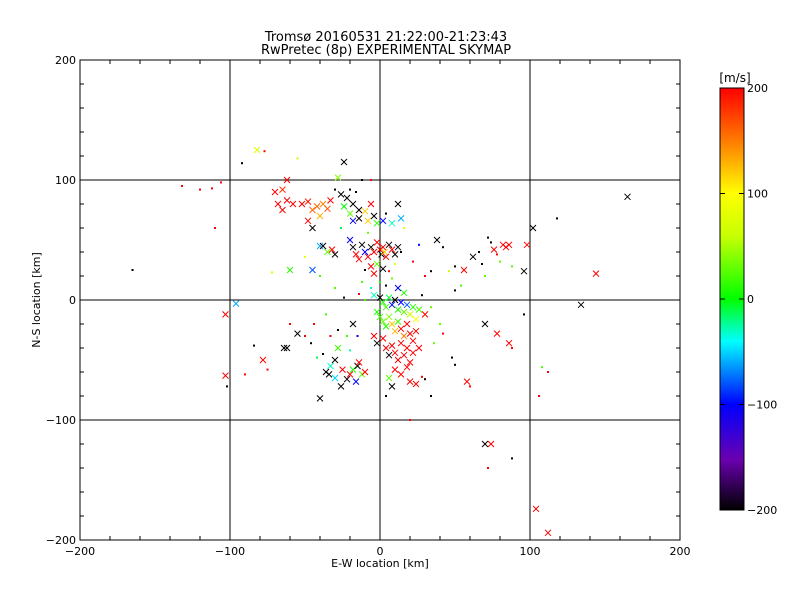 The width and height of the screenshot is (800, 600). I want to click on chart-title: Tromsø 20160531 21:22:00-21:23:43, so click(385, 37).